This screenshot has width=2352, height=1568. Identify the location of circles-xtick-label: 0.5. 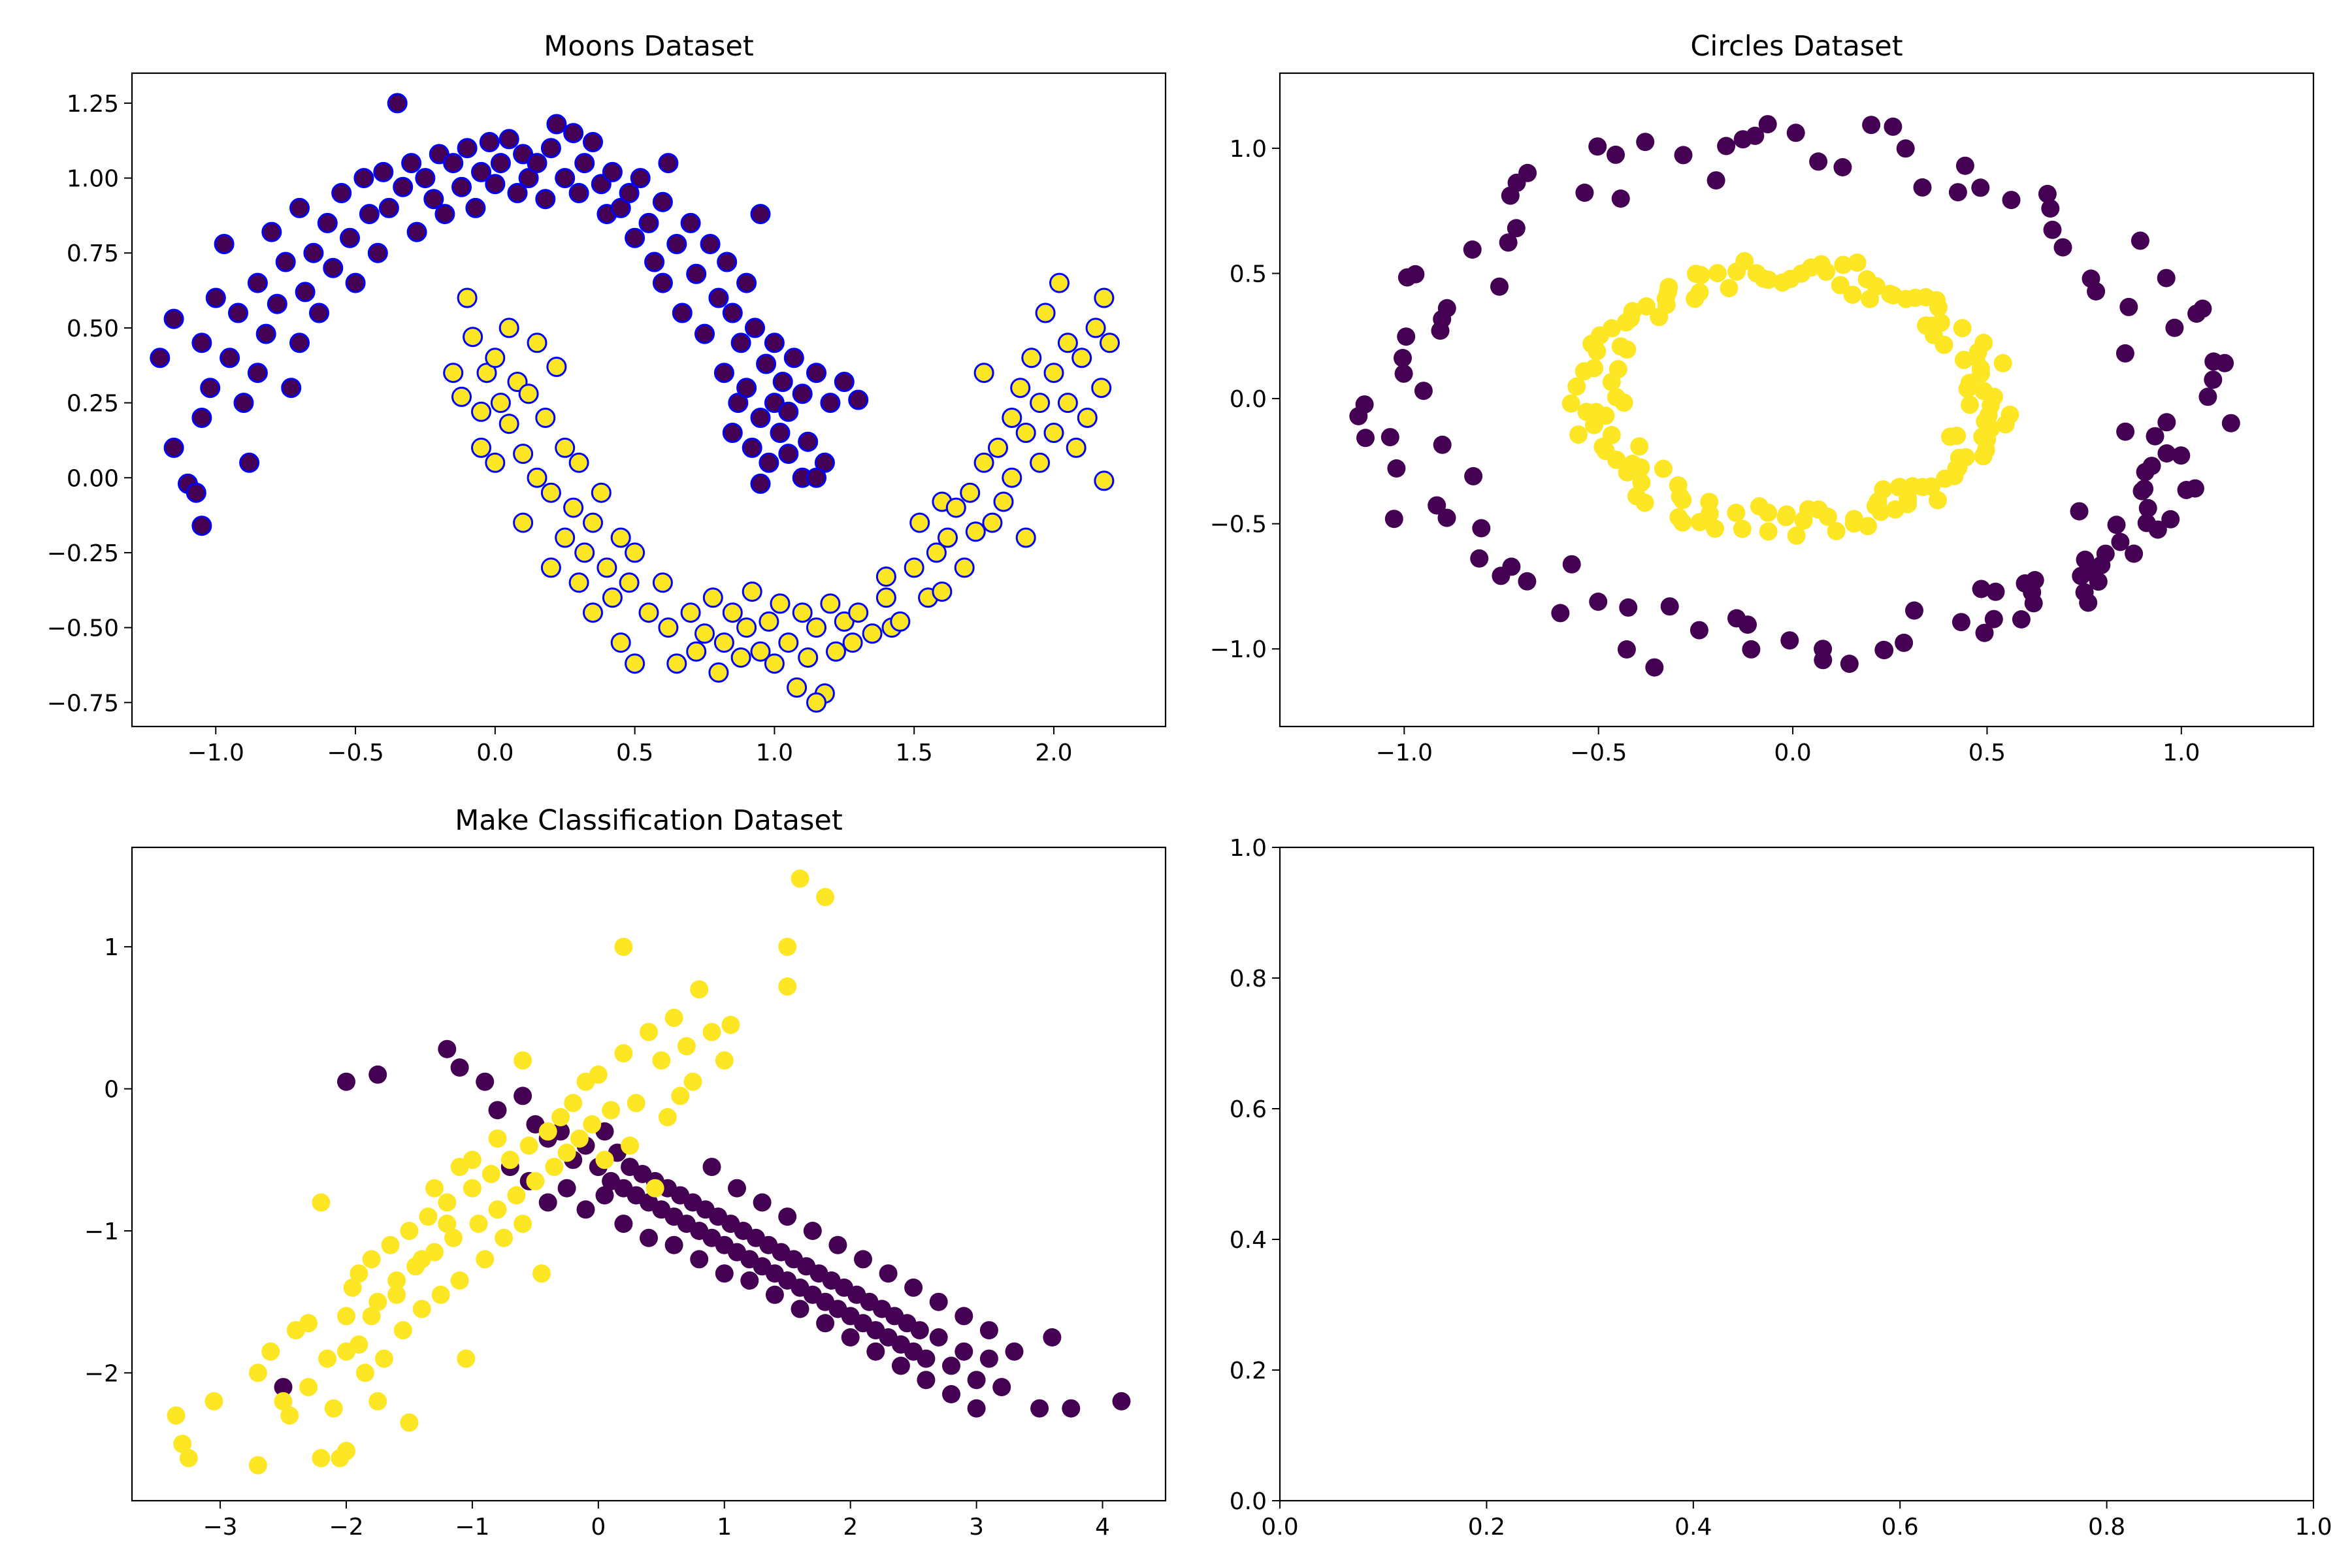
(1987, 753).